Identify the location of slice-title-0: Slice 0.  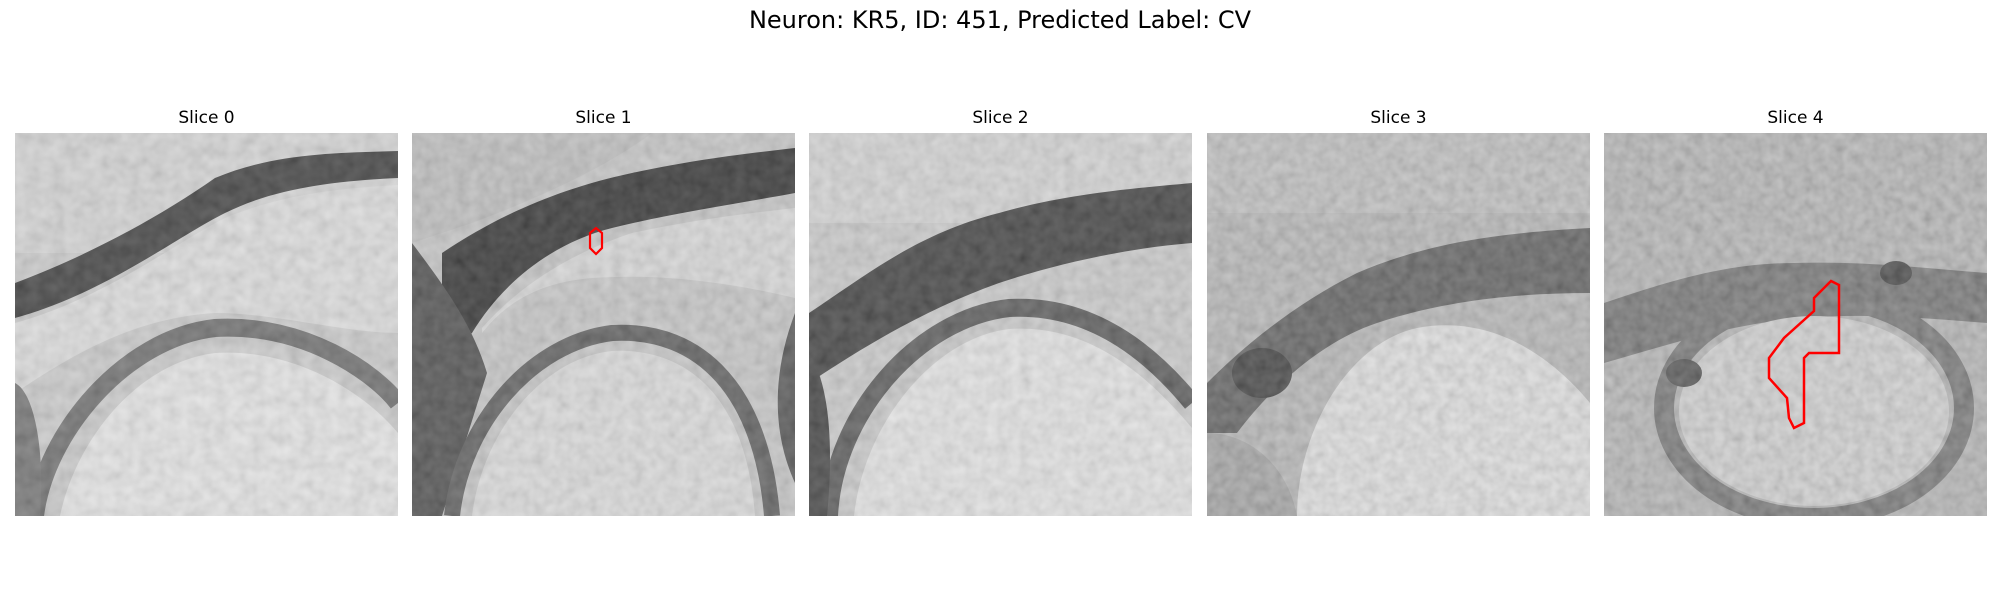
(206, 118).